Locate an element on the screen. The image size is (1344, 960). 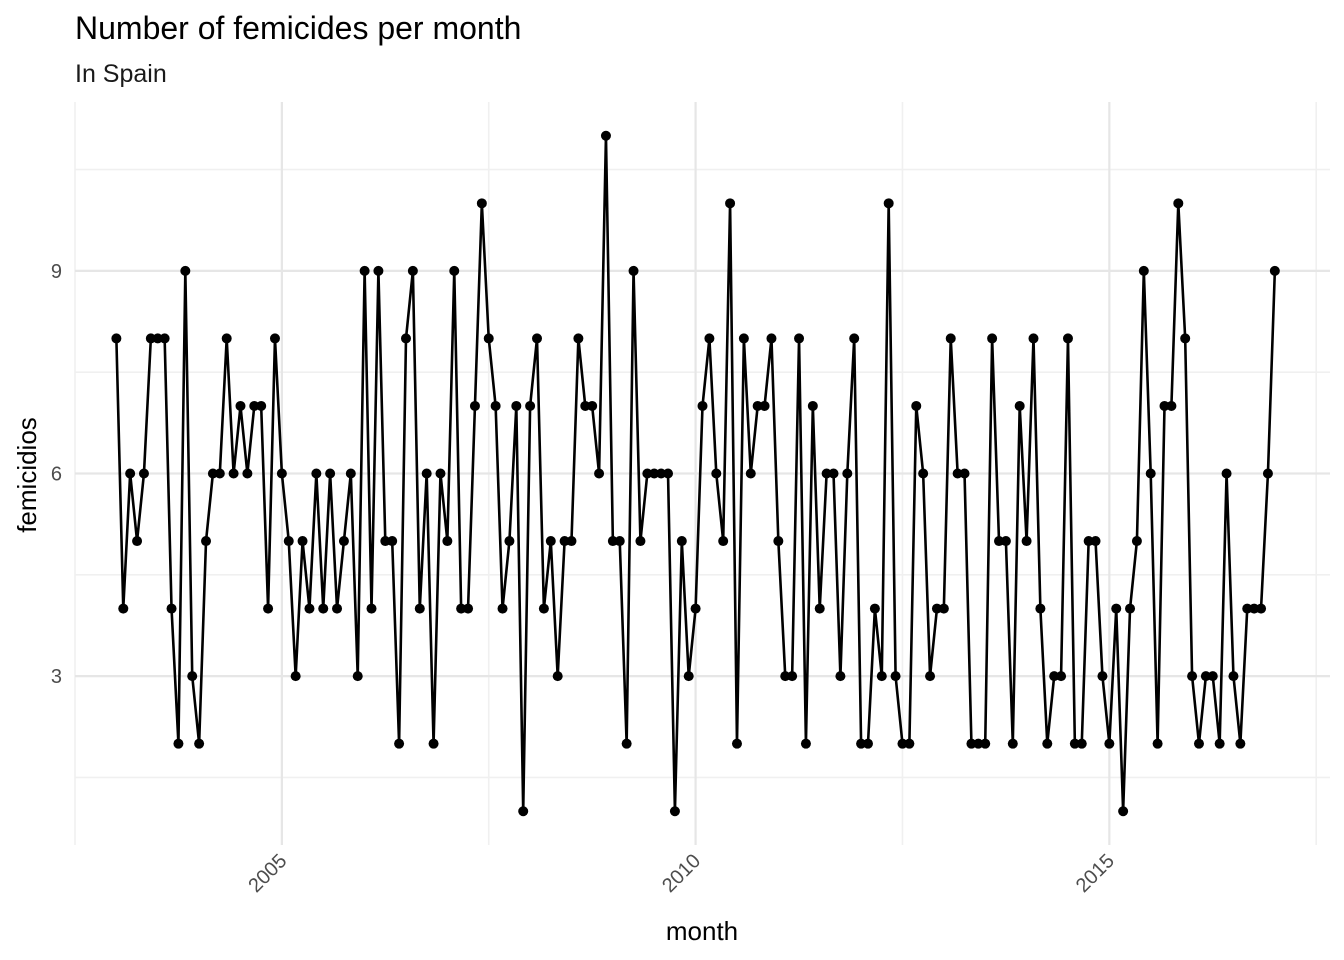
chart-subtitle: In Spain is located at coordinates (121, 74).